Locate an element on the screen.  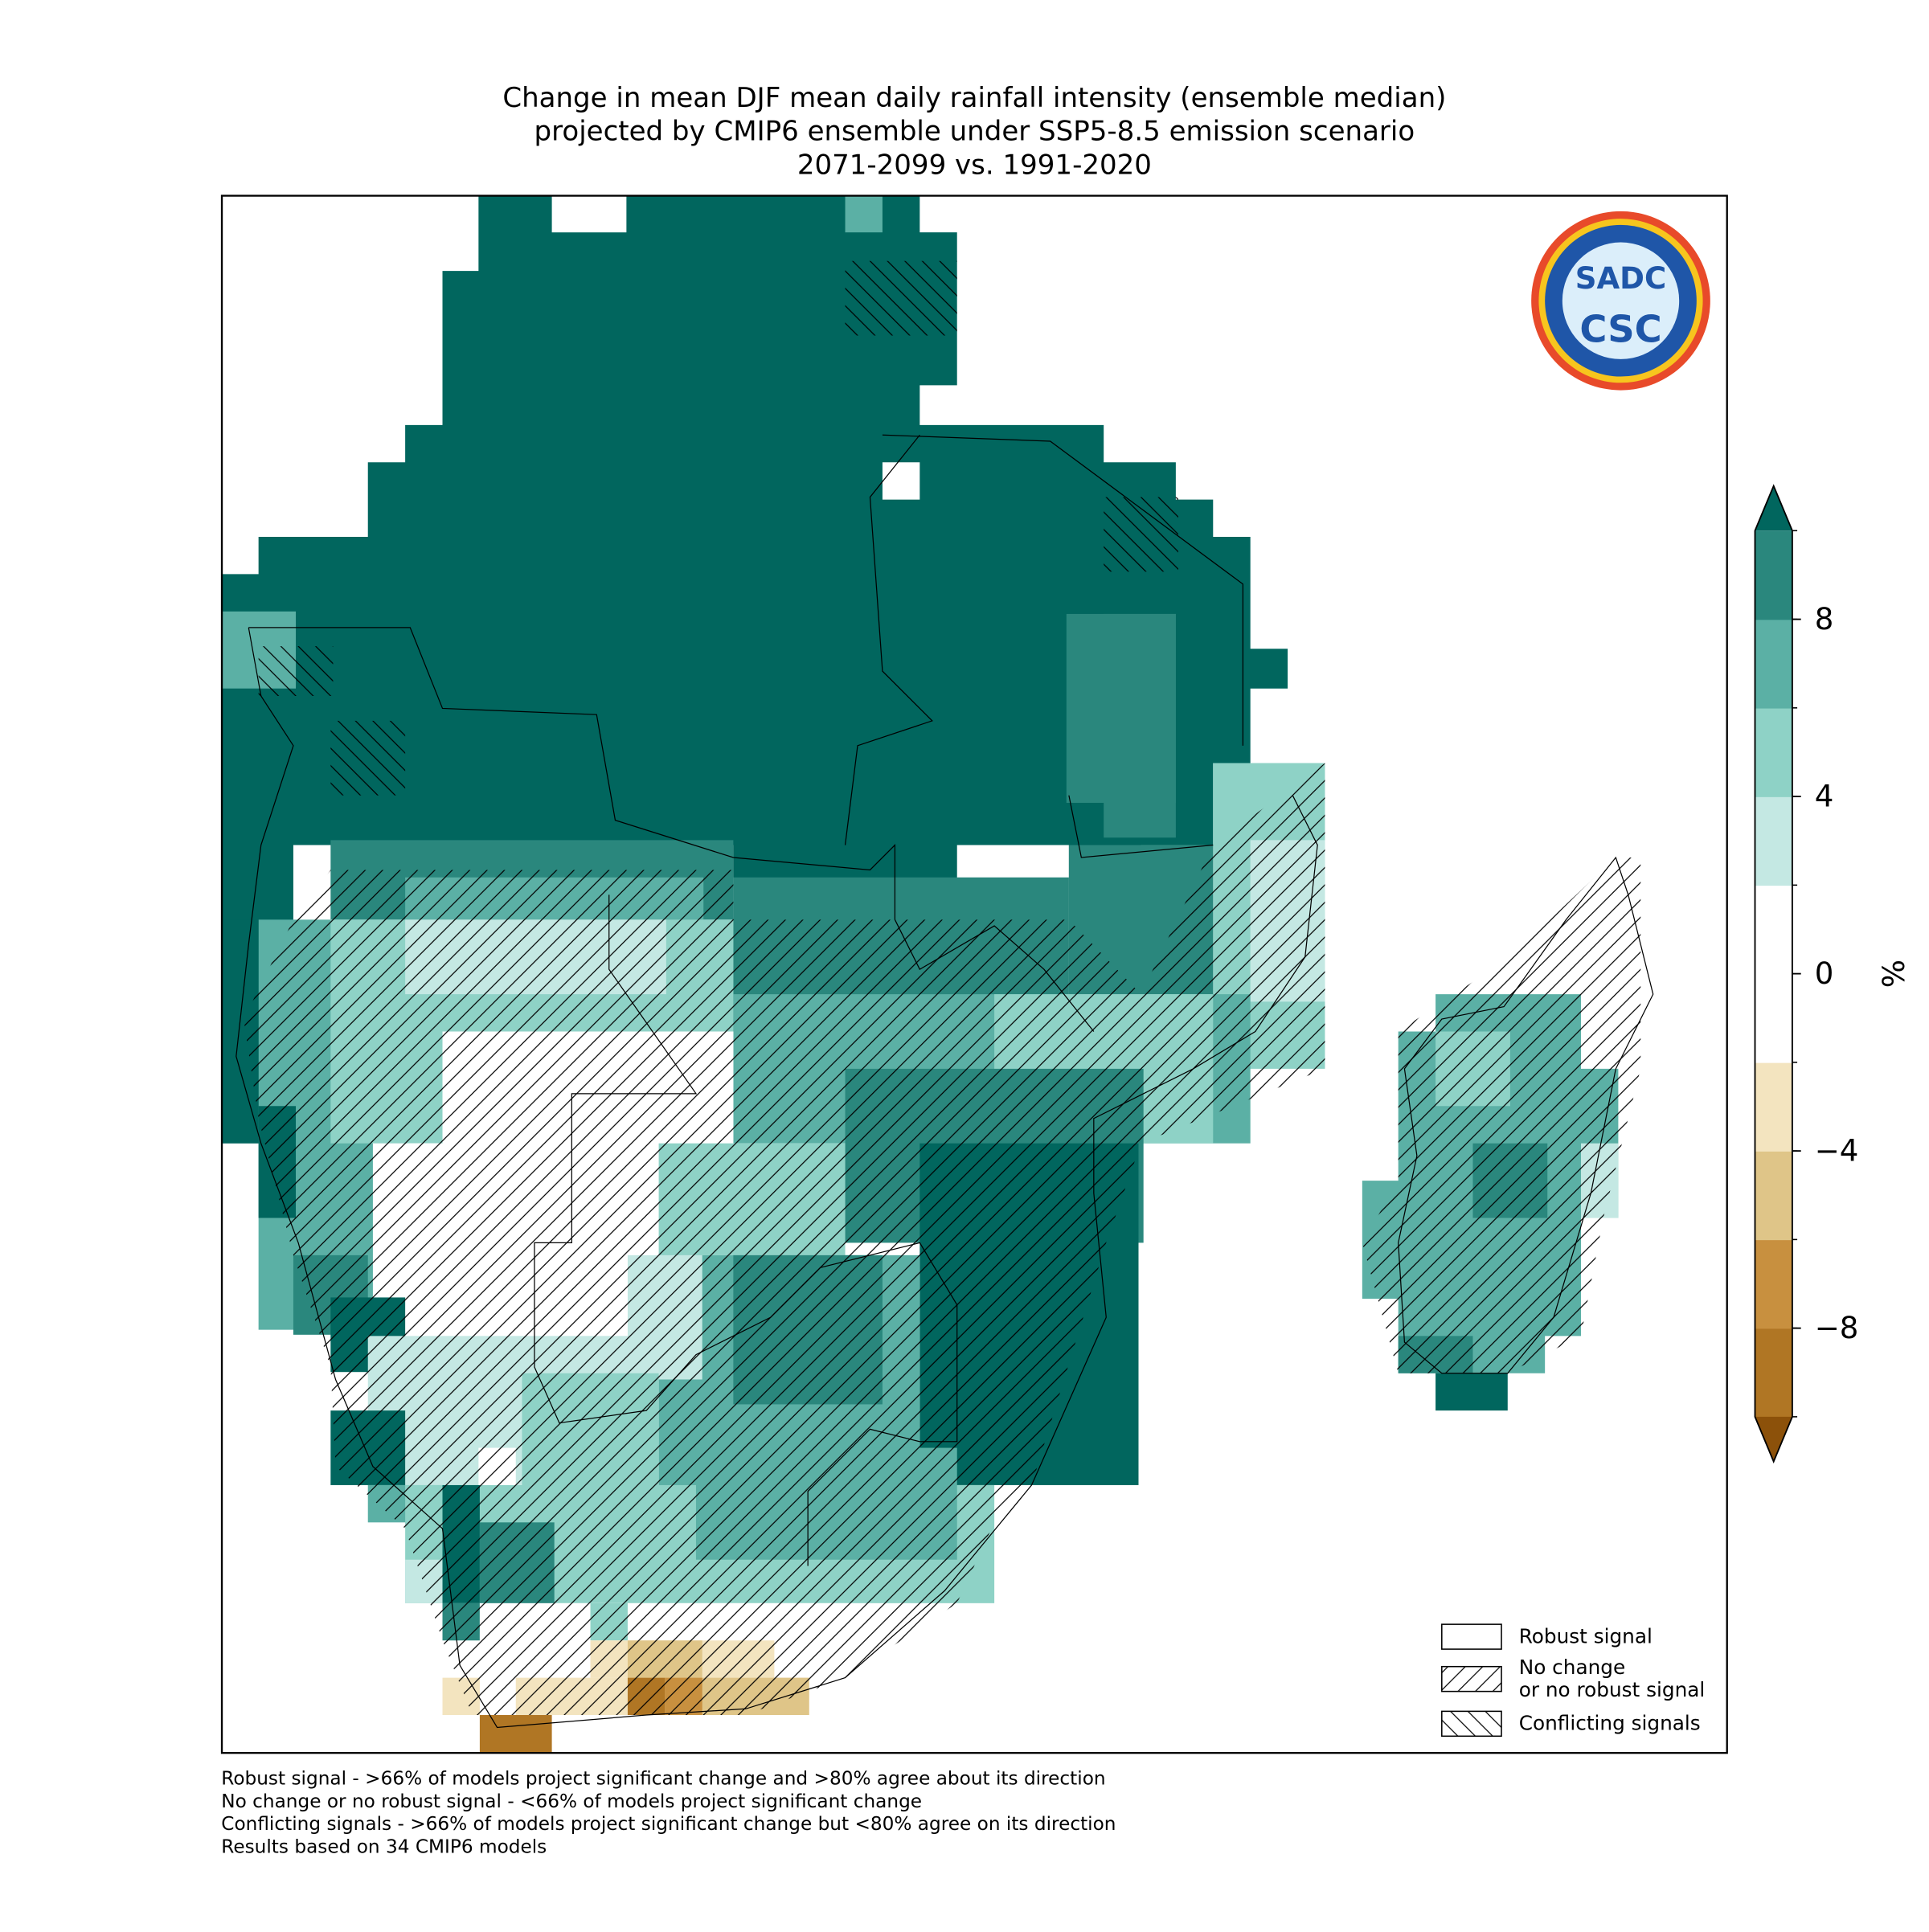
logo: SADC CSC is located at coordinates (1620, 301).